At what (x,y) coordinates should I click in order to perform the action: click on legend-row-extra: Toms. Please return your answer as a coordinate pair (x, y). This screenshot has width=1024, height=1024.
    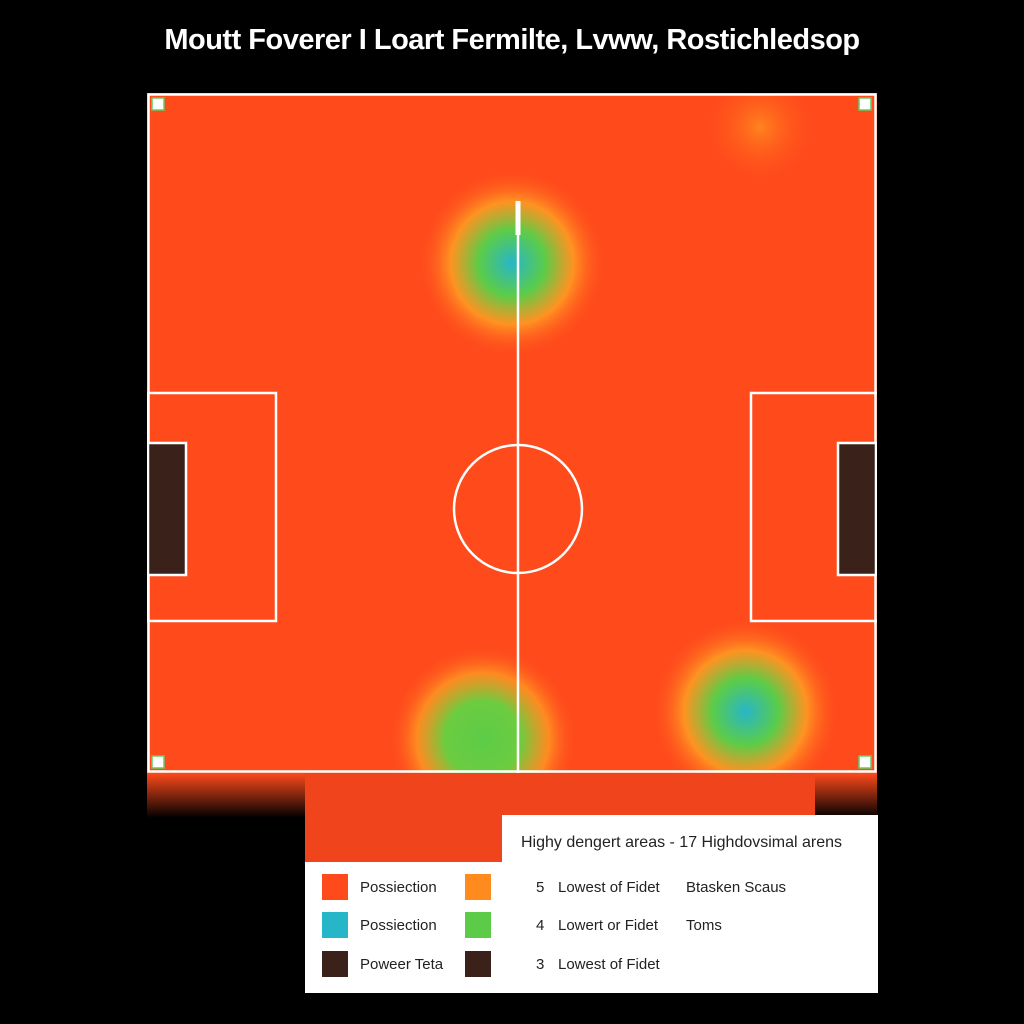
    Looking at the image, I should click on (704, 925).